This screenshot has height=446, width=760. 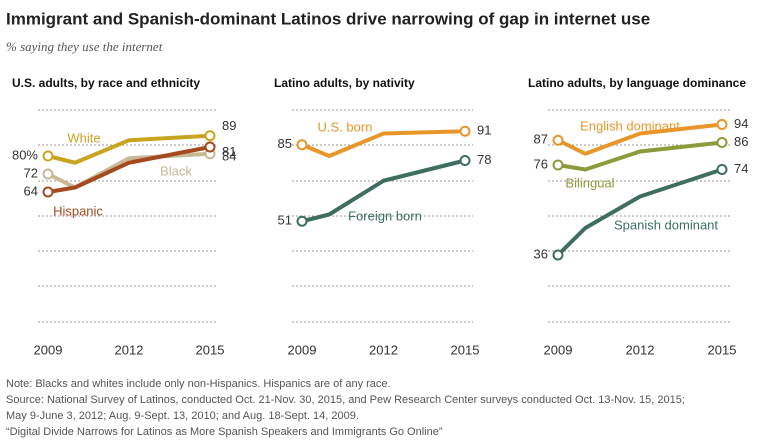 What do you see at coordinates (484, 130) in the screenshot?
I see `data-label: 91` at bounding box center [484, 130].